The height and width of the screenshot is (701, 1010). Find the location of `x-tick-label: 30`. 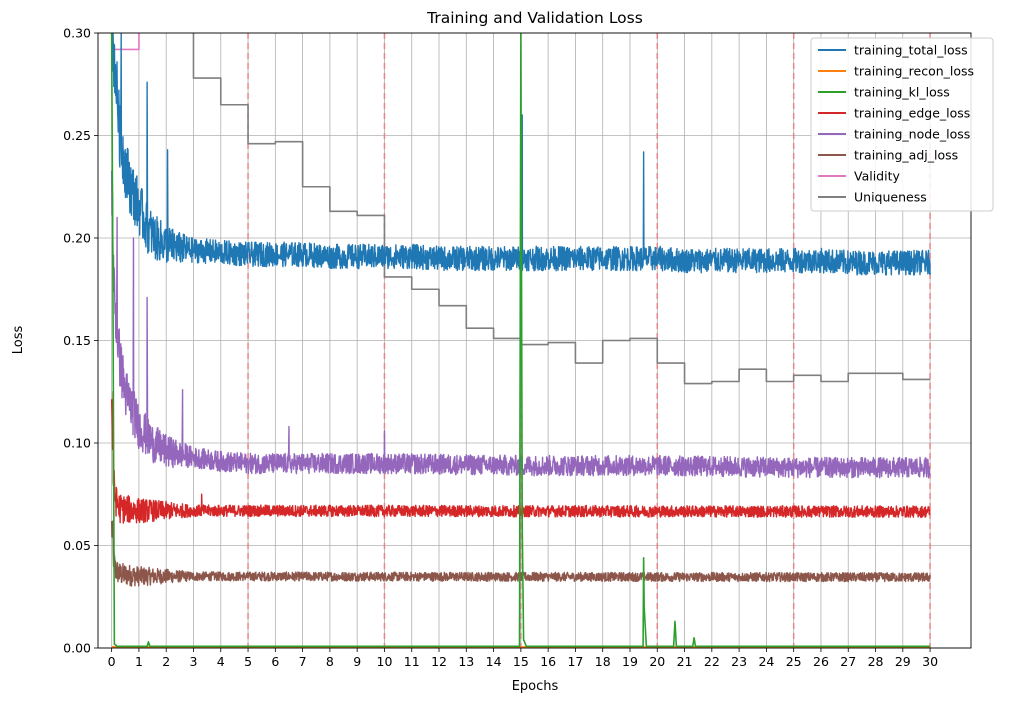

x-tick-label: 30 is located at coordinates (930, 661).